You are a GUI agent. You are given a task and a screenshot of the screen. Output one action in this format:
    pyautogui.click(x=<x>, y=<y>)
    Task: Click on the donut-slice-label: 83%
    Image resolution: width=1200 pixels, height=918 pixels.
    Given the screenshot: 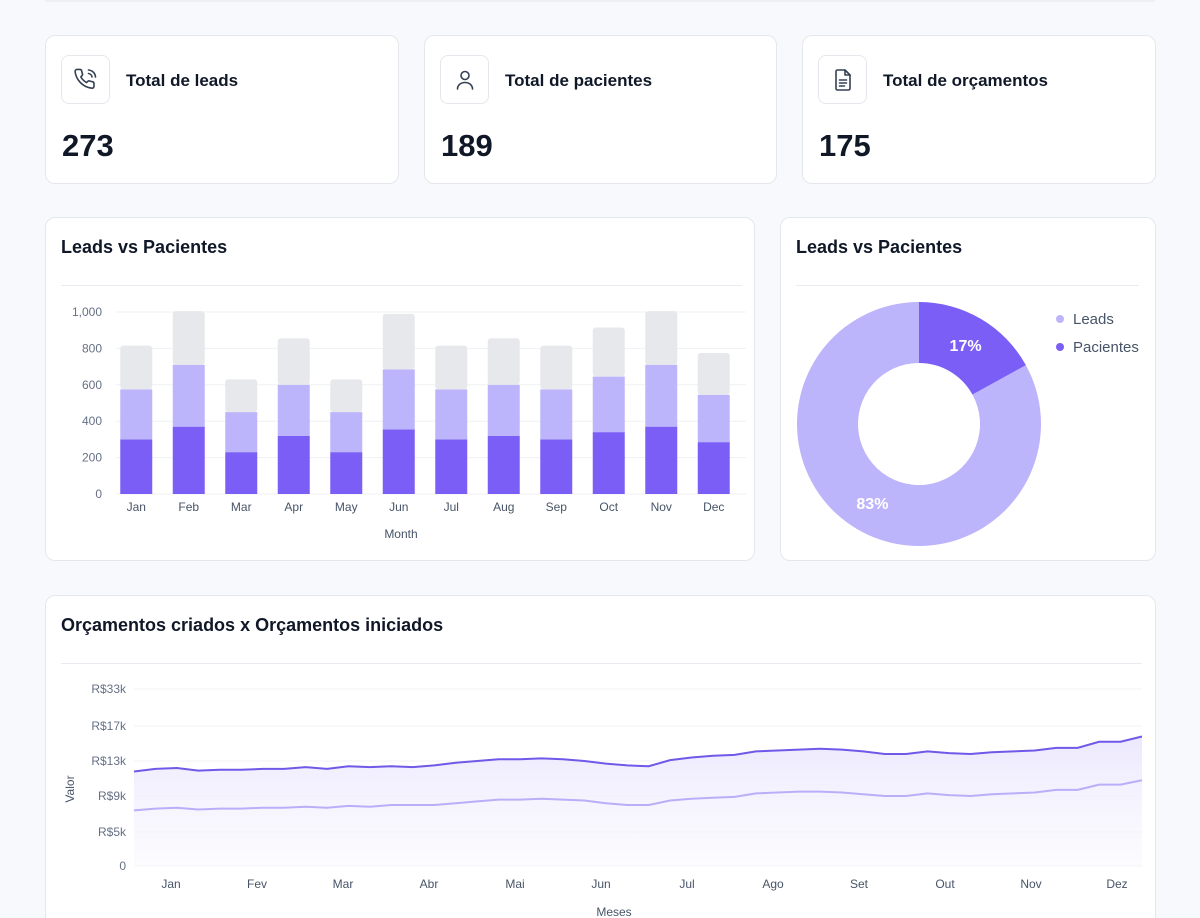 What is the action you would take?
    pyautogui.click(x=872, y=504)
    